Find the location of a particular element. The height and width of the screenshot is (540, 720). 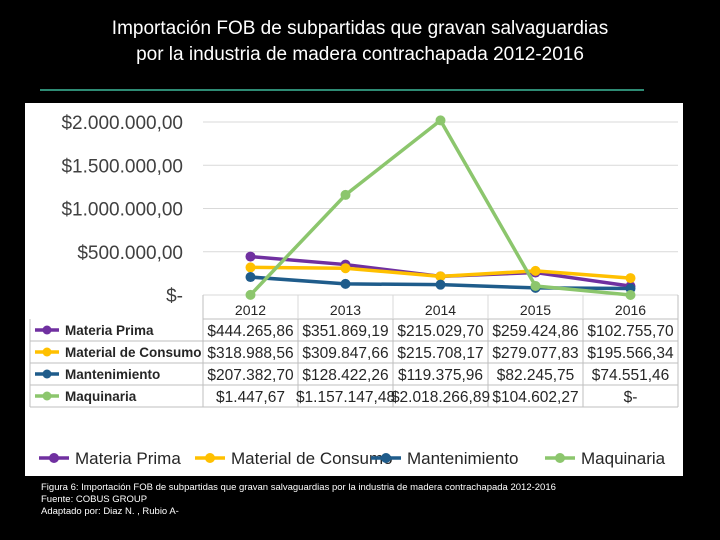

table-data-value: $195.566,34 is located at coordinates (630, 353).